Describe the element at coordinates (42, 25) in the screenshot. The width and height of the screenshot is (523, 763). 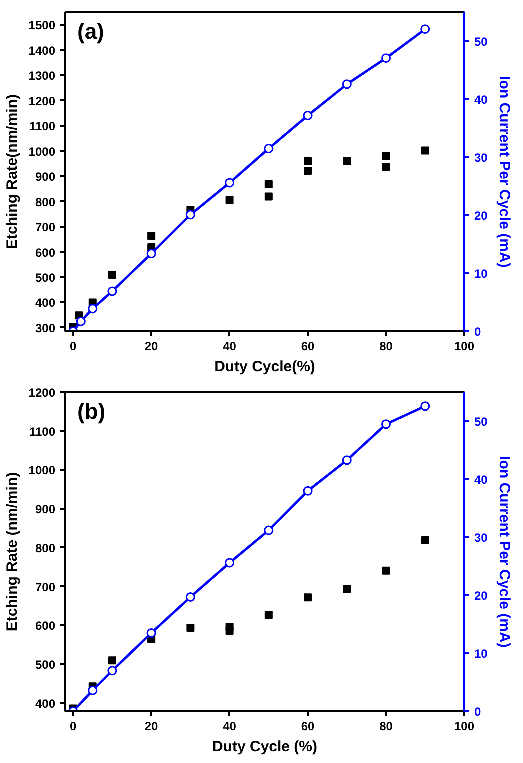
I see `y-tick-label: 1500` at that location.